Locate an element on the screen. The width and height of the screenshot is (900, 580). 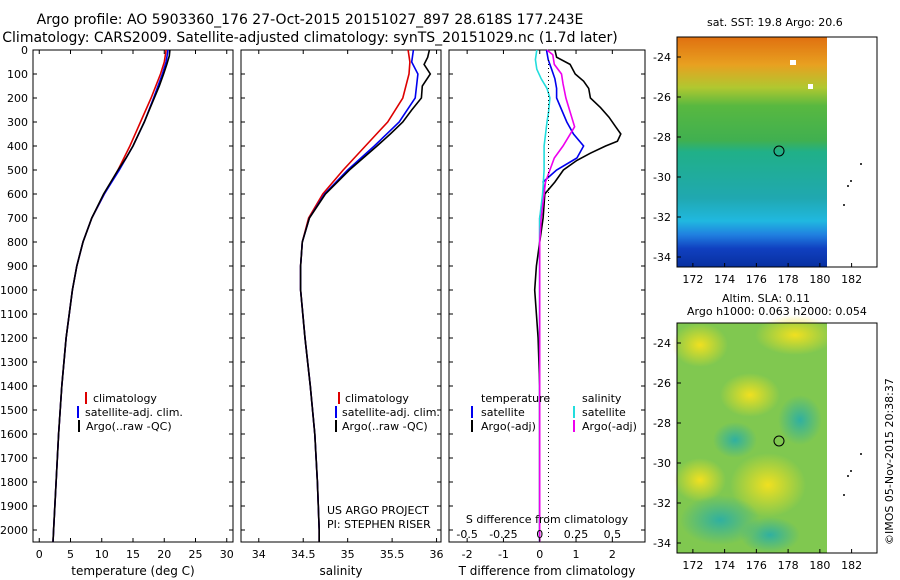
legend-s-satellite: satellite is located at coordinates (604, 412).